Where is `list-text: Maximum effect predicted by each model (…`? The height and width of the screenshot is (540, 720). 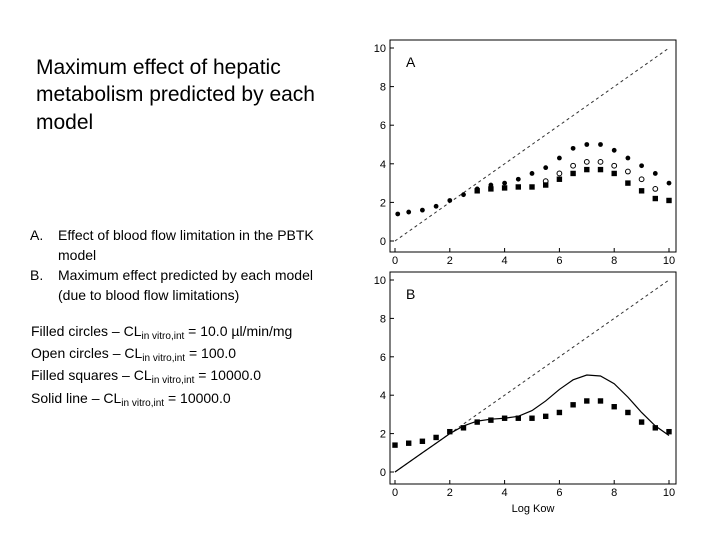
list-text: Maximum effect predicted by each model (… is located at coordinates (185, 284).